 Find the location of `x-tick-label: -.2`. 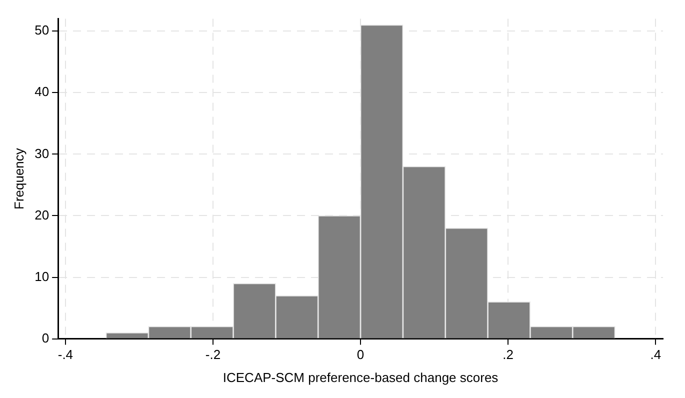

x-tick-label: -.2 is located at coordinates (213, 354).